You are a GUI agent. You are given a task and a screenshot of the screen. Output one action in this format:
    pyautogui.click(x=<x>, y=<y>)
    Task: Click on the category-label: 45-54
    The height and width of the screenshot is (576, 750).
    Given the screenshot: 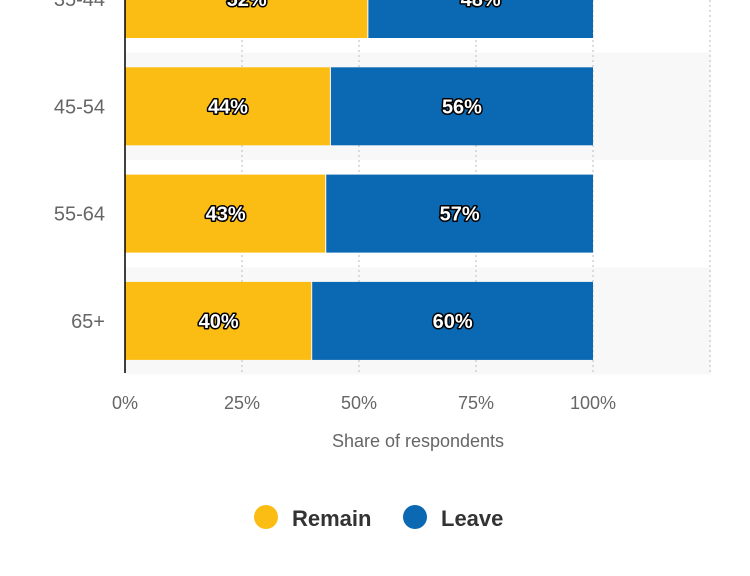 What is the action you would take?
    pyautogui.click(x=79, y=107)
    